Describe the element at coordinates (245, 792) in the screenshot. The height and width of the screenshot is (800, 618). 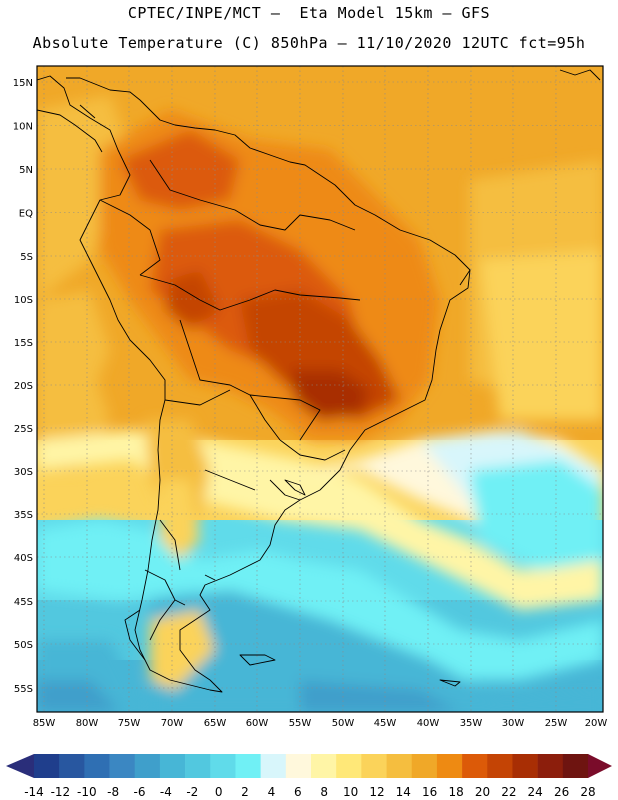
I see `colorbar-label: 2` at that location.